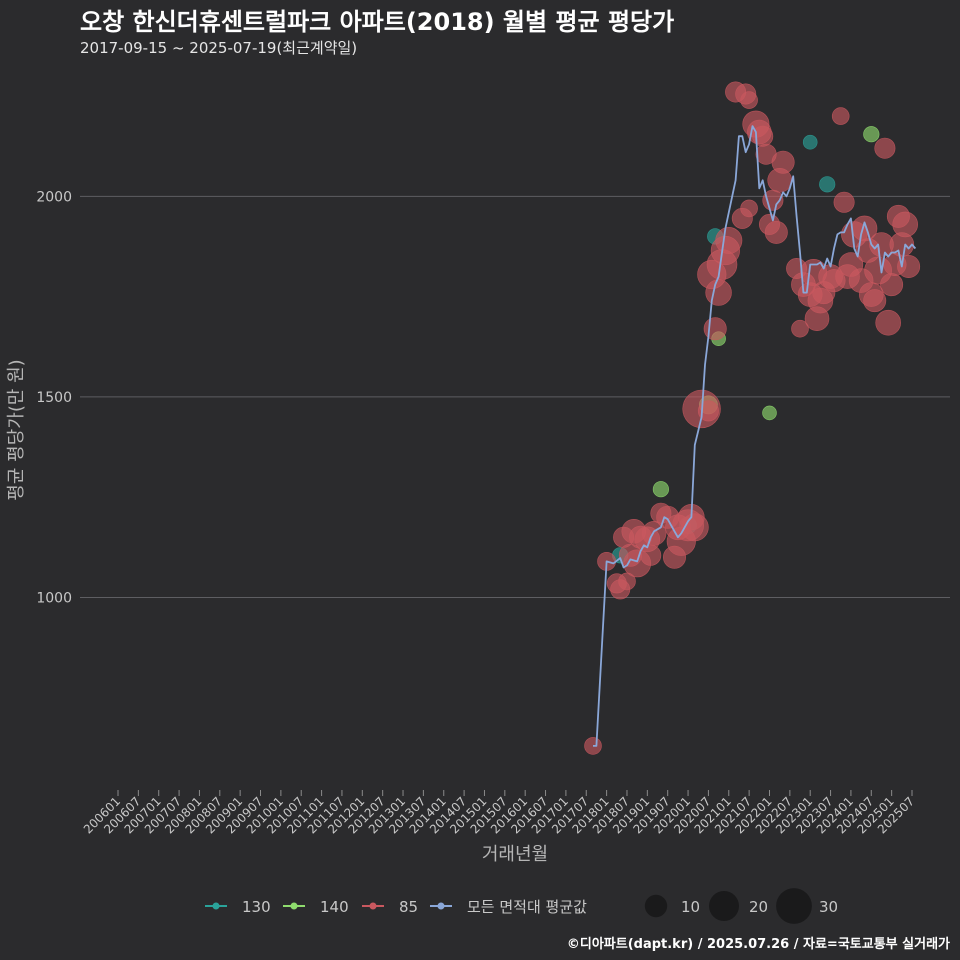 The image size is (960, 960). I want to click on legend-item-s130: 130, so click(238, 907).